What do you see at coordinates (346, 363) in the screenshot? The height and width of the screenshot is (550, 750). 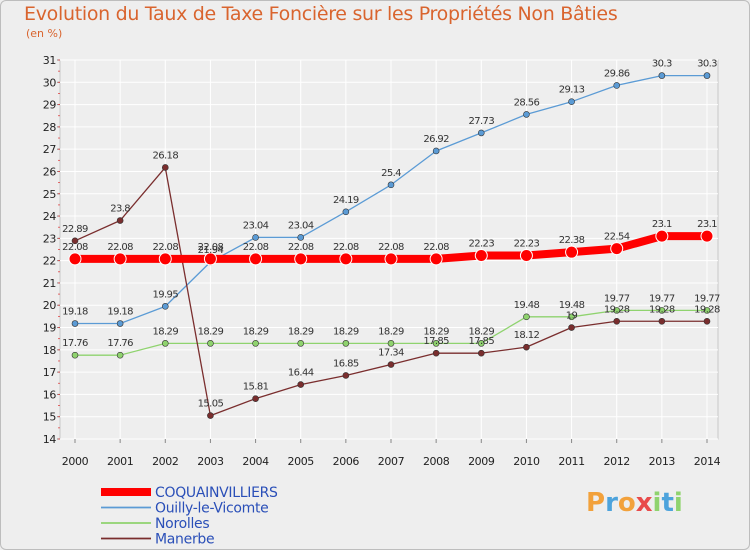 I see `data-label-manerbe: 16.85` at bounding box center [346, 363].